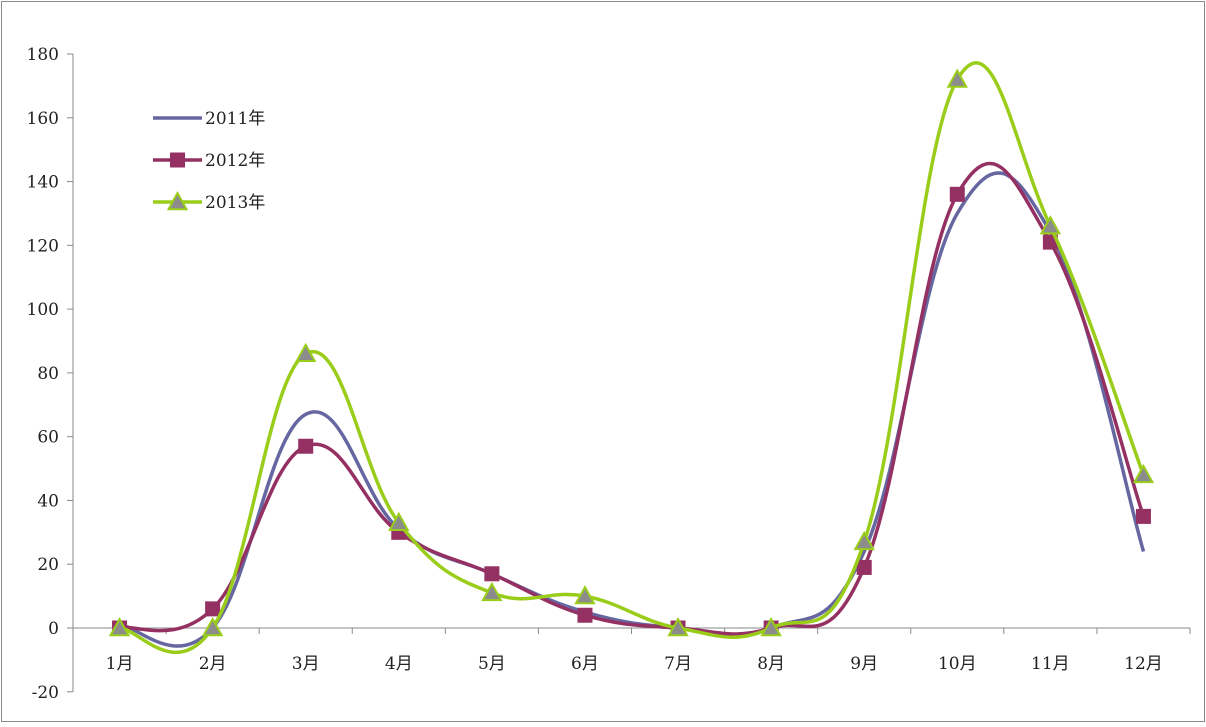 The width and height of the screenshot is (1206, 727). What do you see at coordinates (45, 693) in the screenshot?
I see `y-tick-label: -20` at bounding box center [45, 693].